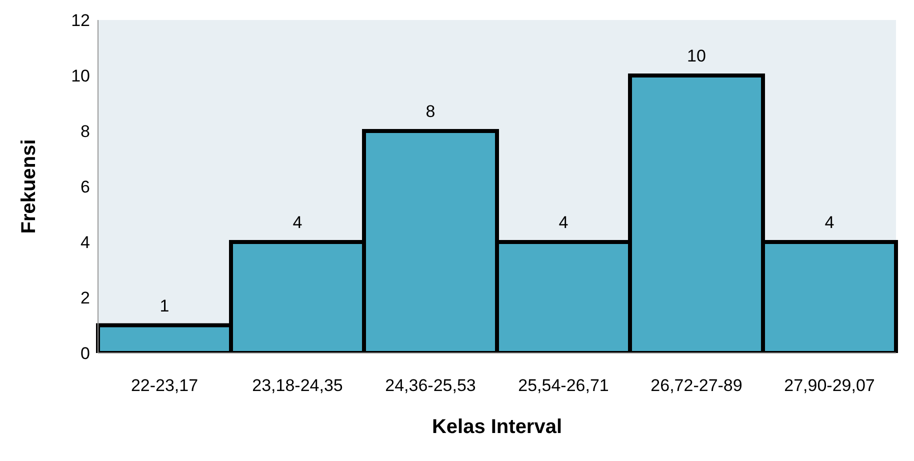 The height and width of the screenshot is (461, 914). What do you see at coordinates (85, 242) in the screenshot?
I see `y-tick-label: 4` at bounding box center [85, 242].